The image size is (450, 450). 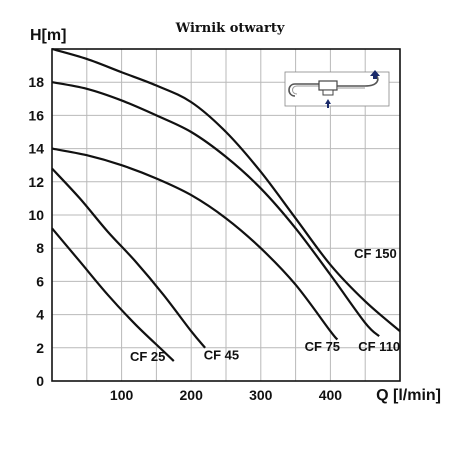 What do you see at coordinates (408, 395) in the screenshot?
I see `x-axis-label: Q [l/min]` at bounding box center [408, 395].